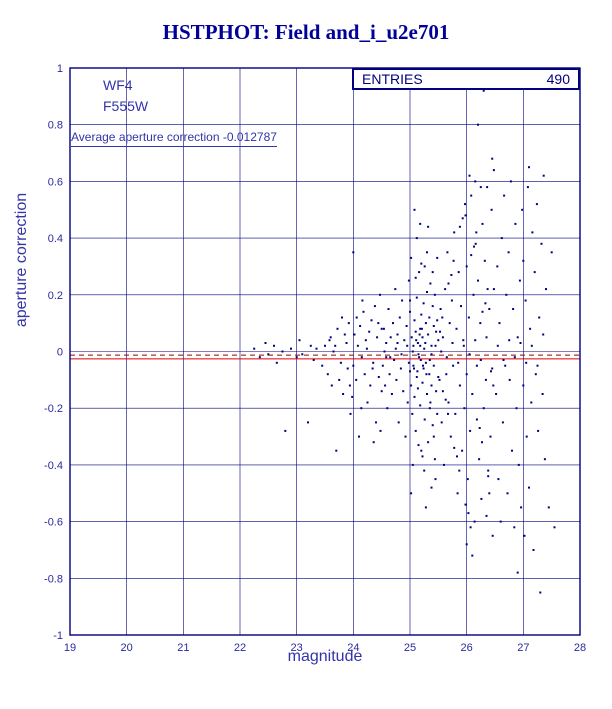 The width and height of the screenshot is (612, 709). Describe the element at coordinates (523, 648) in the screenshot. I see `svg-text: 27` at that location.